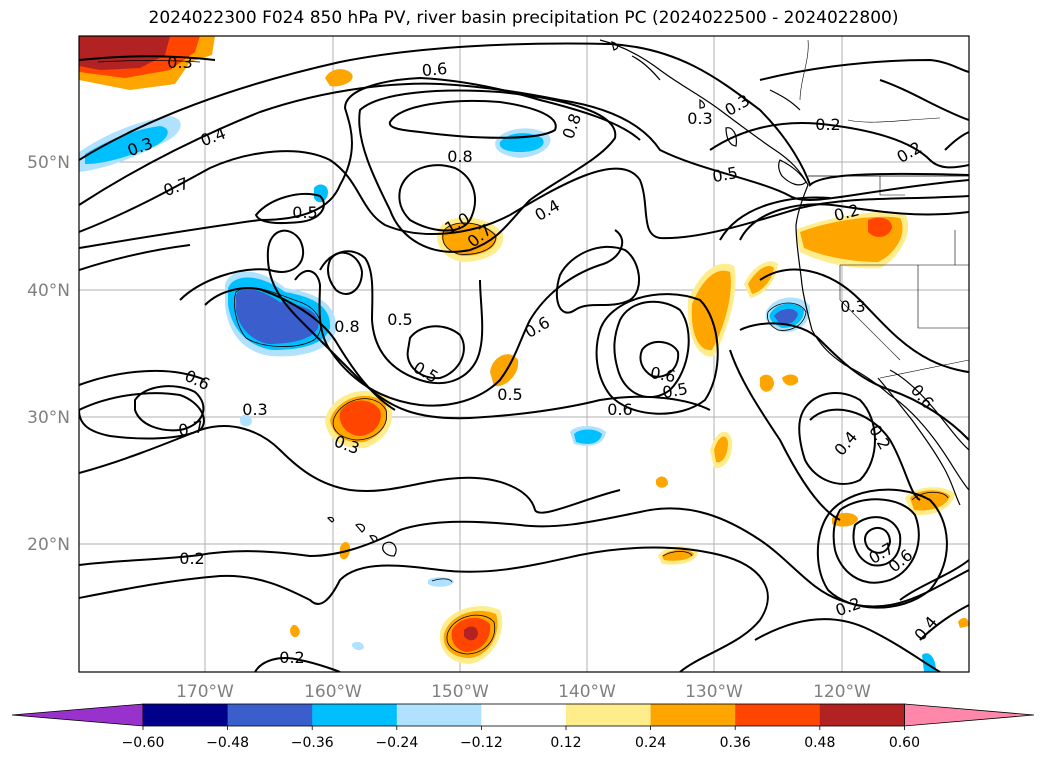 The height and width of the screenshot is (765, 1047). I want to click on colorbar-tick-label: −0.60, so click(143, 743).